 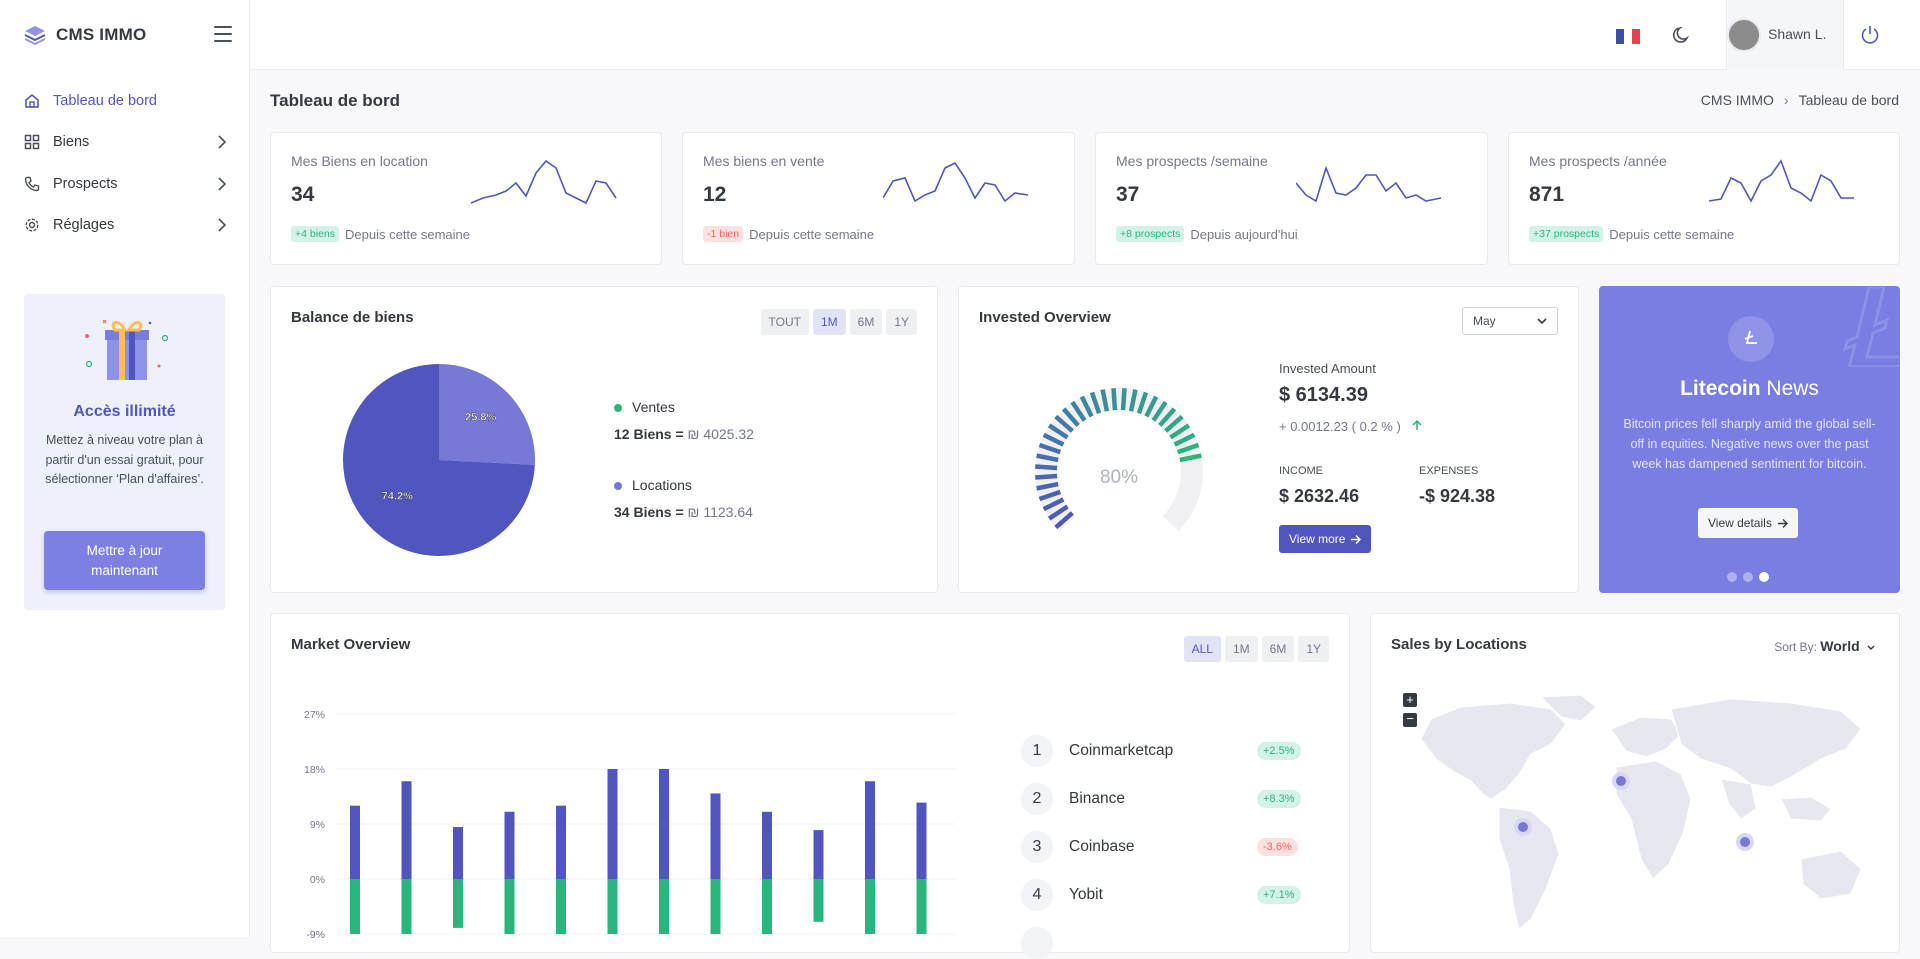 What do you see at coordinates (125, 225) in the screenshot?
I see `sidebar-item-reglages: Réglages` at bounding box center [125, 225].